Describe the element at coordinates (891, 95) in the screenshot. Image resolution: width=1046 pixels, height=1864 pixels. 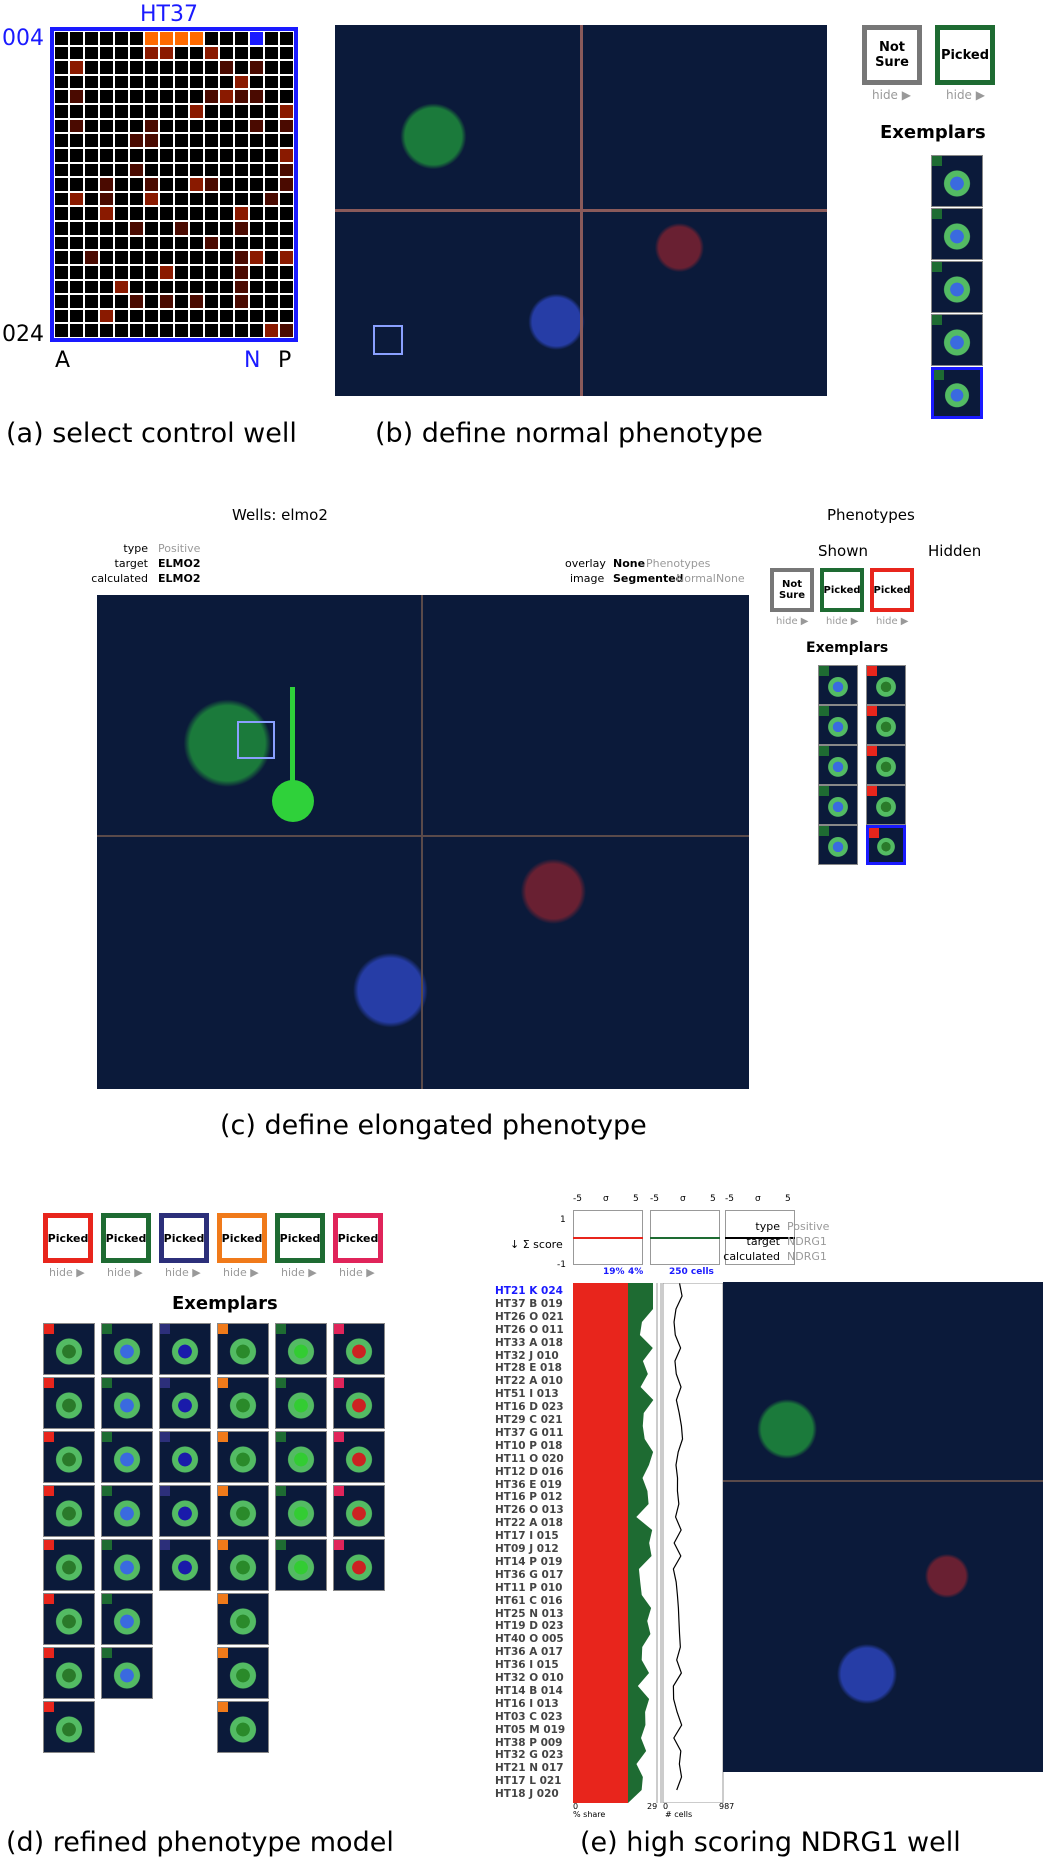
I see `hide-toggle-1: hide ▶` at that location.